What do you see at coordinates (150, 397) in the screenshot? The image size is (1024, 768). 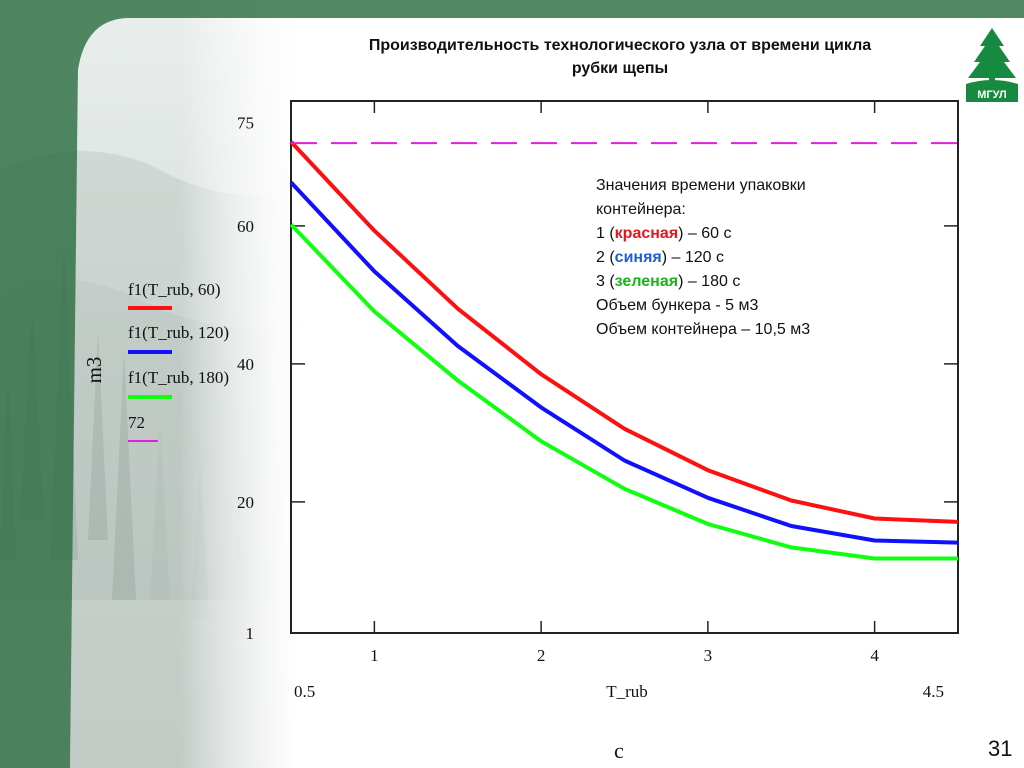 I see `legend-swatch-green` at bounding box center [150, 397].